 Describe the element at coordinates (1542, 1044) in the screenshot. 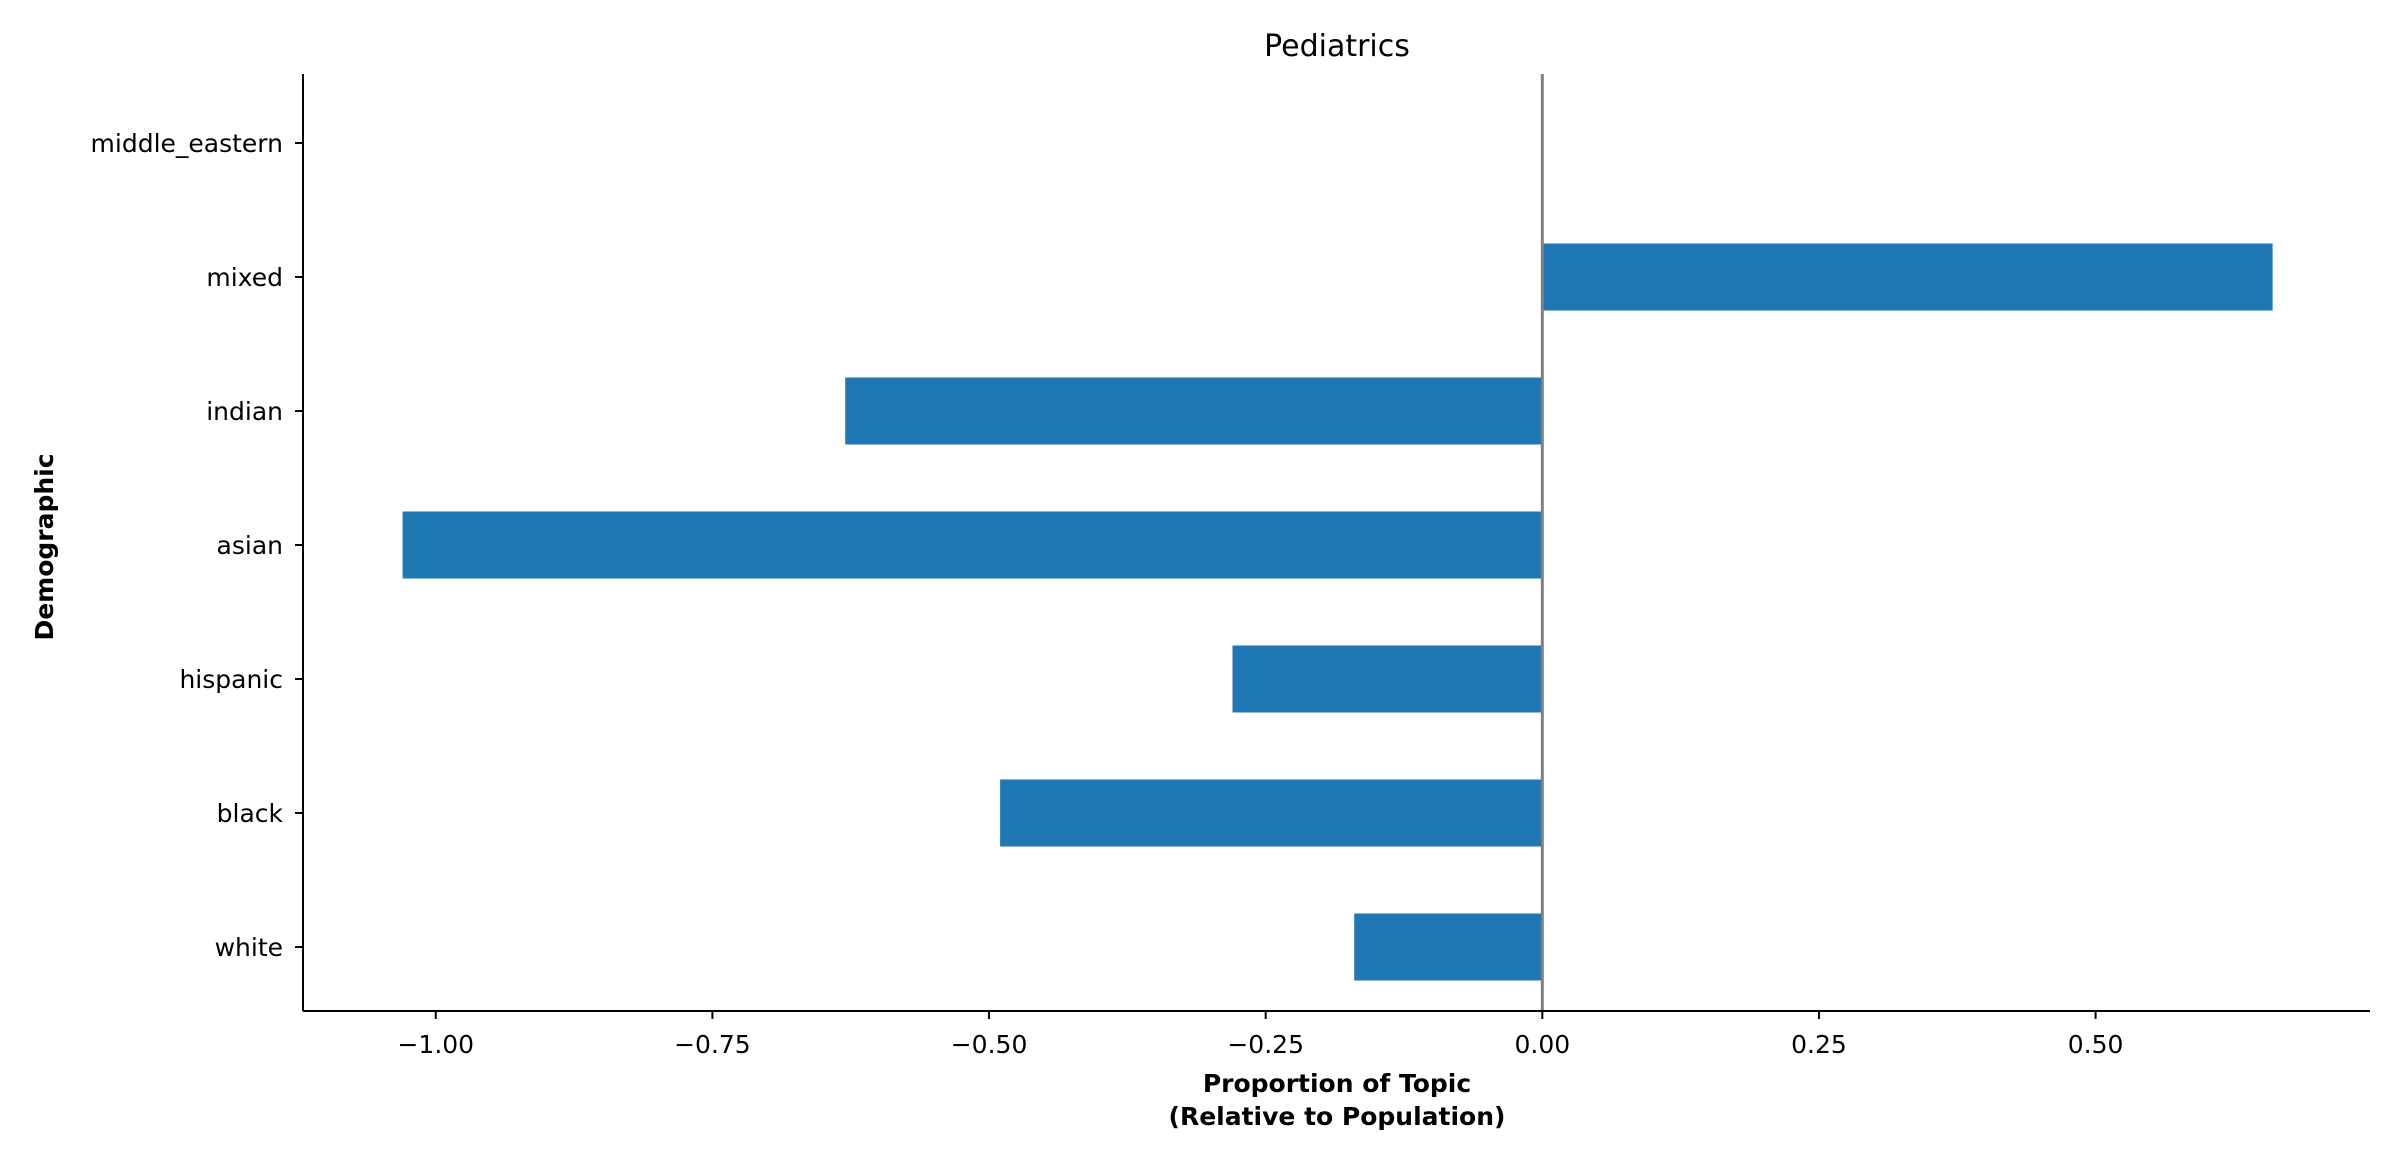

I see `x-tick-label-4: 0.00` at that location.